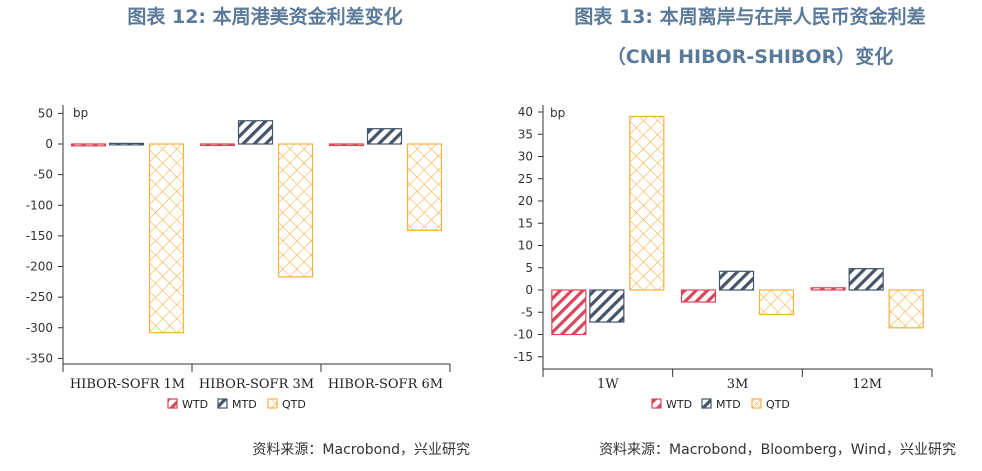 This screenshot has width=982, height=471. What do you see at coordinates (523, 335) in the screenshot?
I see `y-tick-label: -10` at bounding box center [523, 335].